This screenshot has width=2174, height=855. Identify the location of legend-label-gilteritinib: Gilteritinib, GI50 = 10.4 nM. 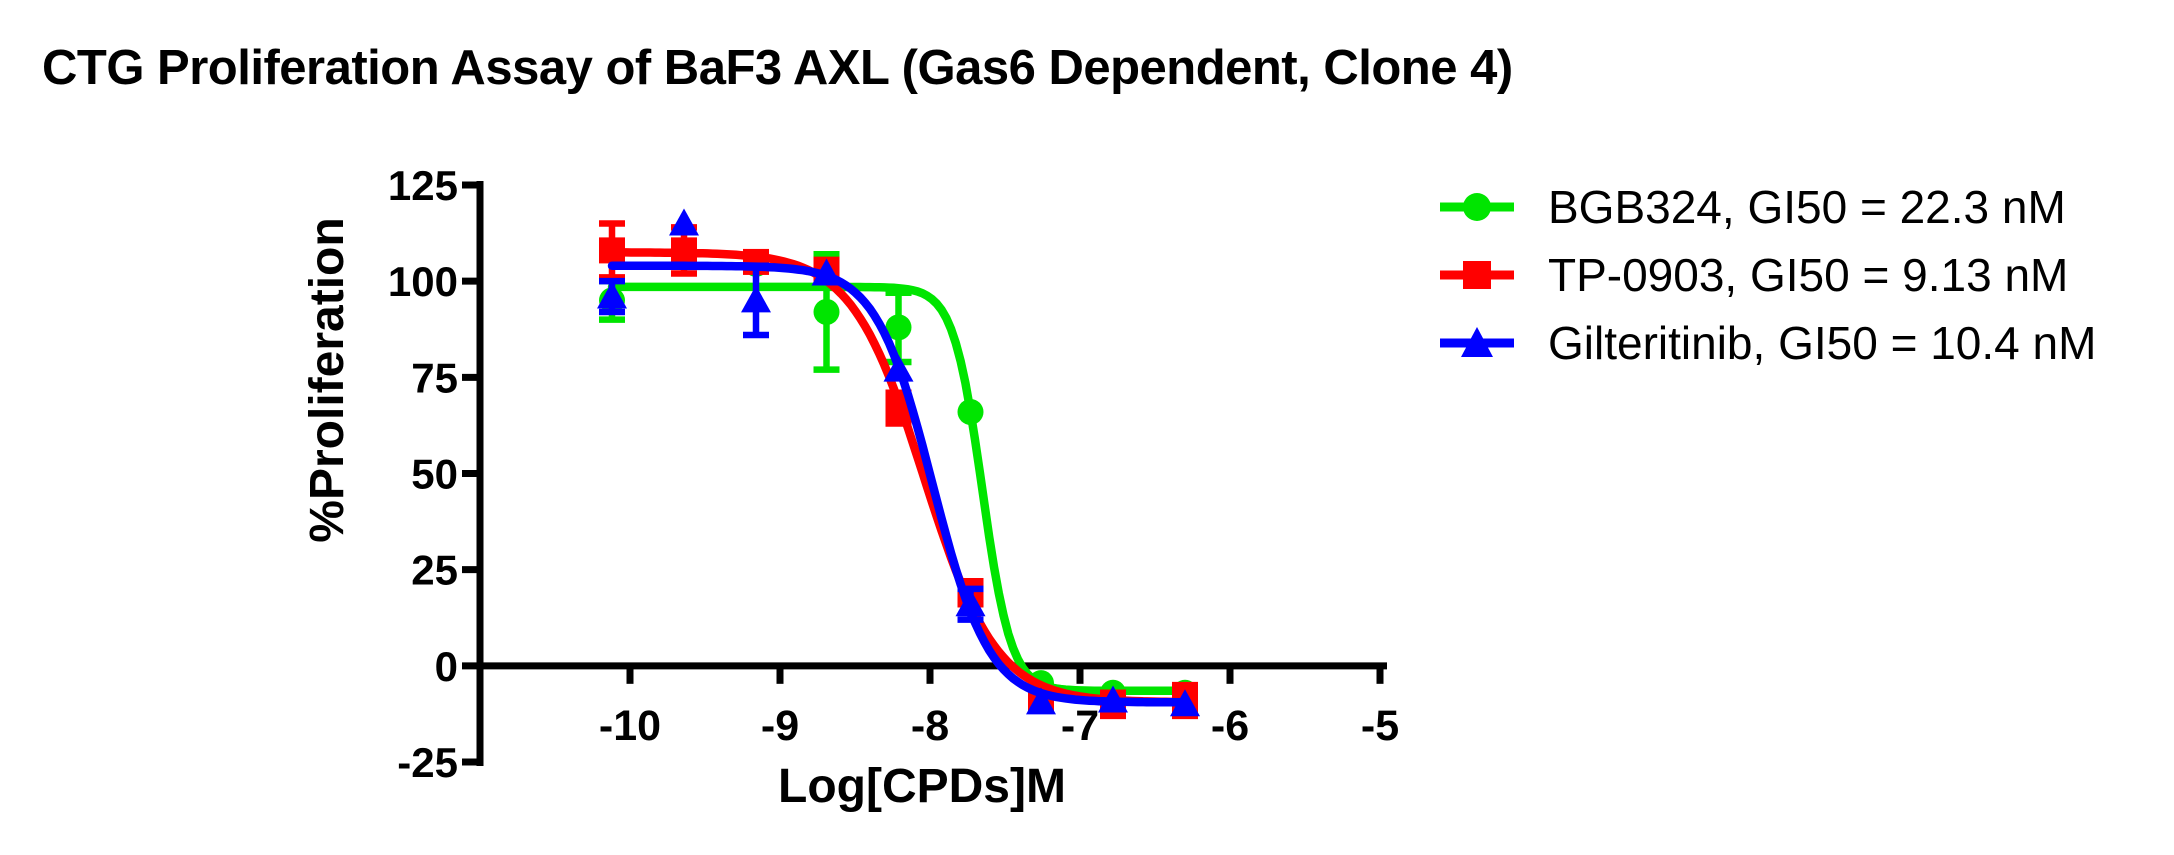
(1822, 343).